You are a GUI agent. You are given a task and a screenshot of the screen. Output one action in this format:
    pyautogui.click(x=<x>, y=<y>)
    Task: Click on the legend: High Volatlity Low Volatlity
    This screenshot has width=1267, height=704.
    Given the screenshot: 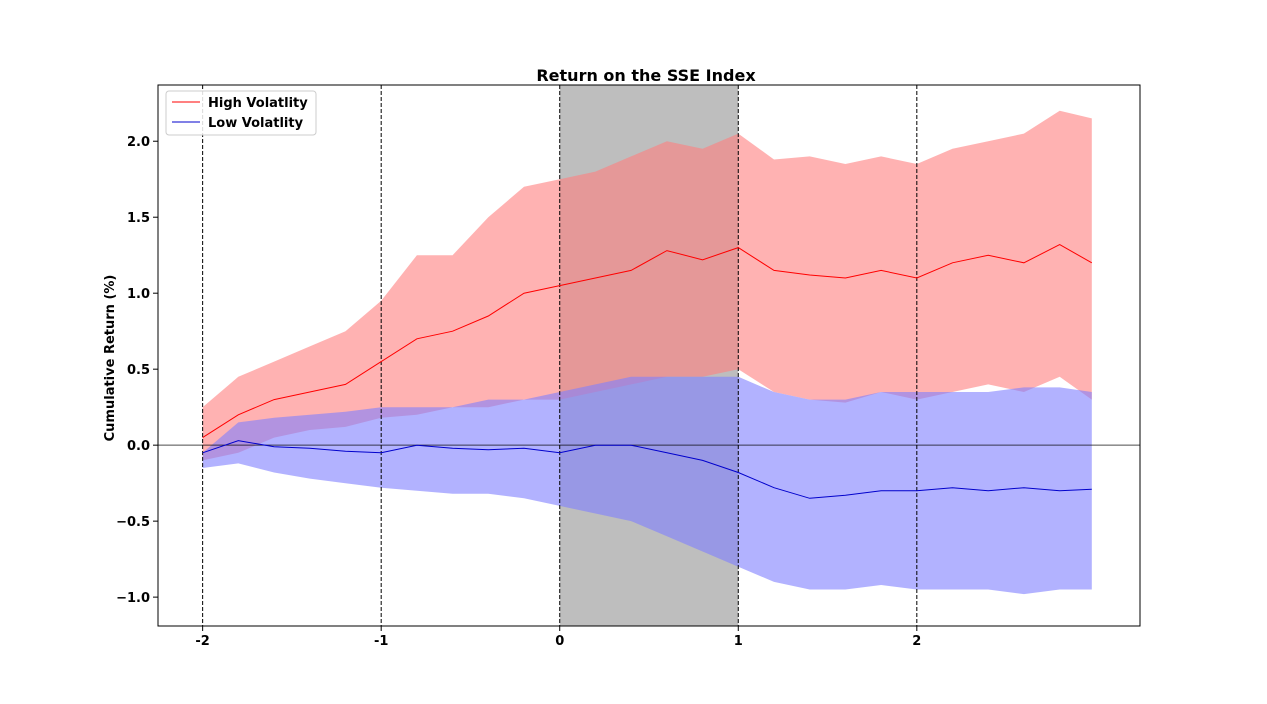 What is the action you would take?
    pyautogui.click(x=241, y=113)
    